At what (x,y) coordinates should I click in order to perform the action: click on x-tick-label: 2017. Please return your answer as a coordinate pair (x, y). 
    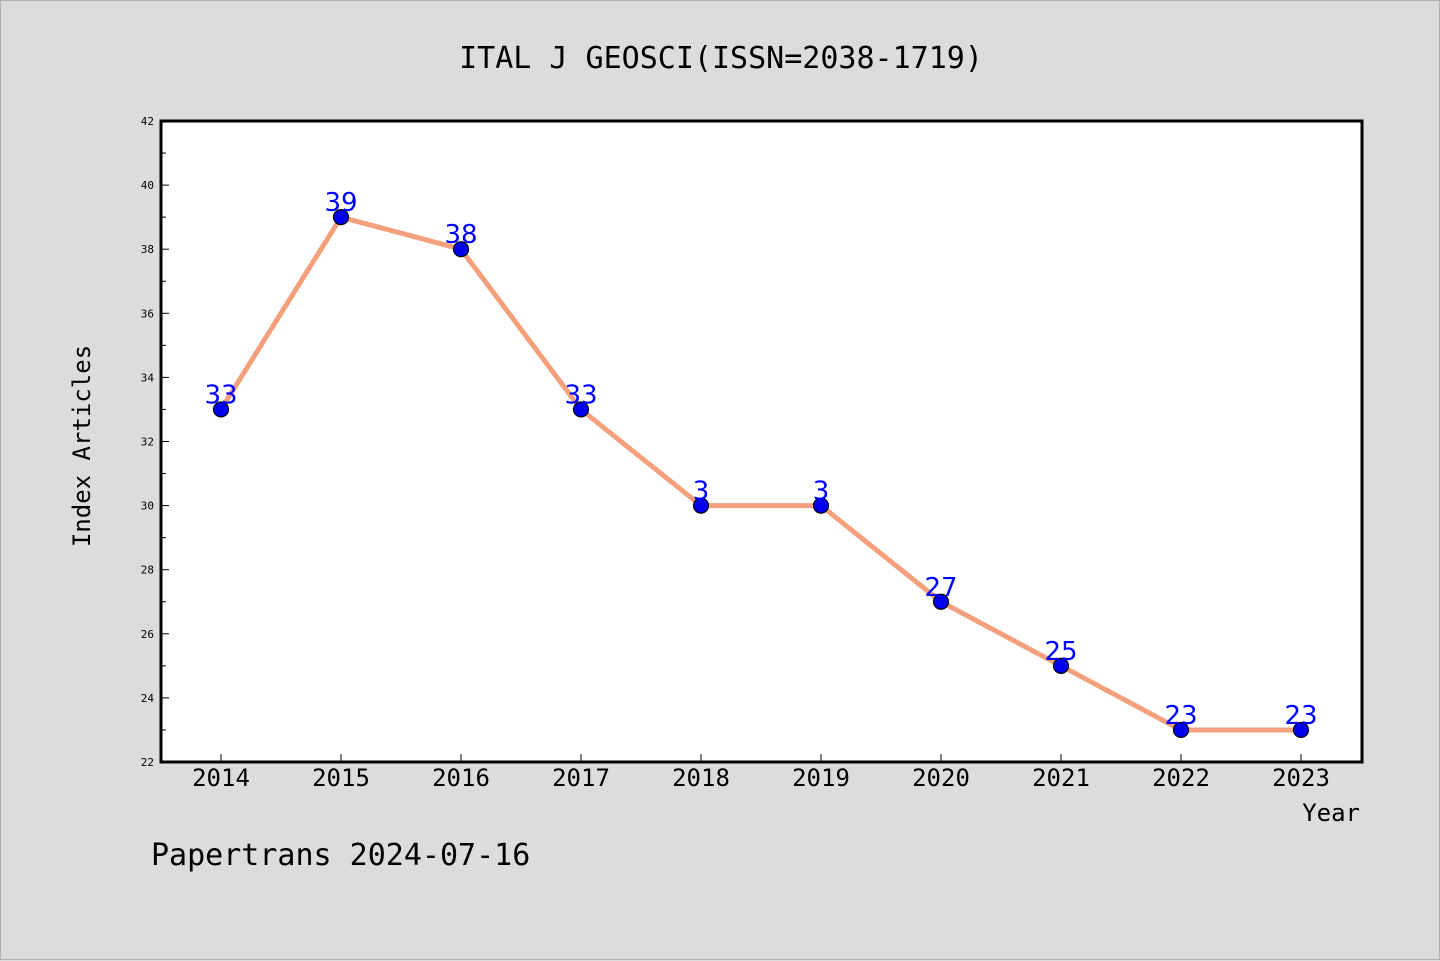
    Looking at the image, I should click on (581, 778).